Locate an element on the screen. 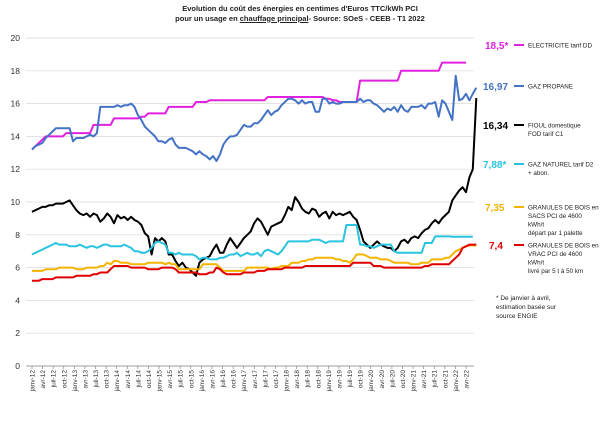 The width and height of the screenshot is (600, 424). x-tick-label: avr-13 is located at coordinates (85, 379).